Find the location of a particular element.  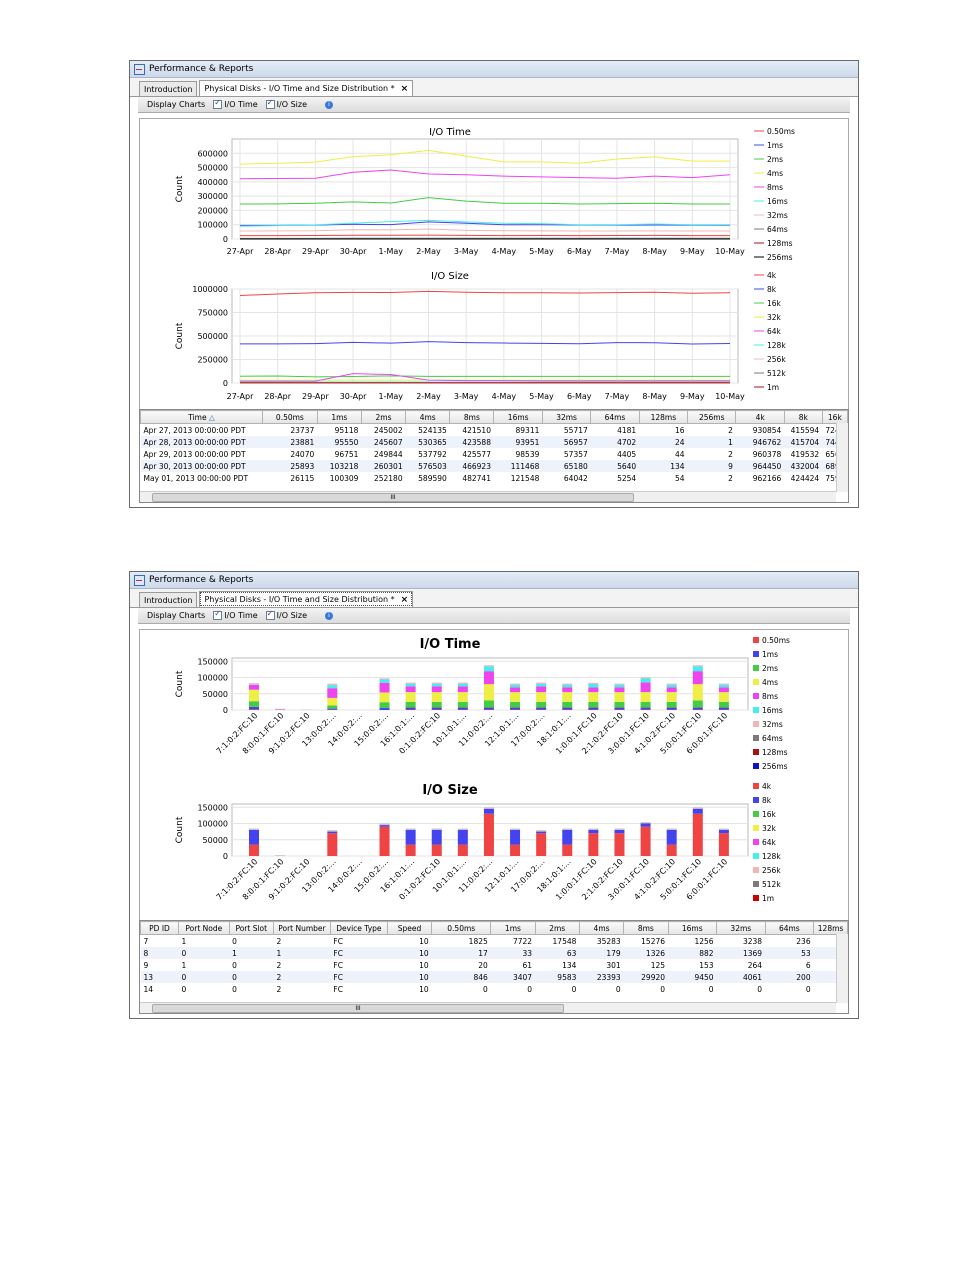

legend-label: 512k is located at coordinates (771, 884).